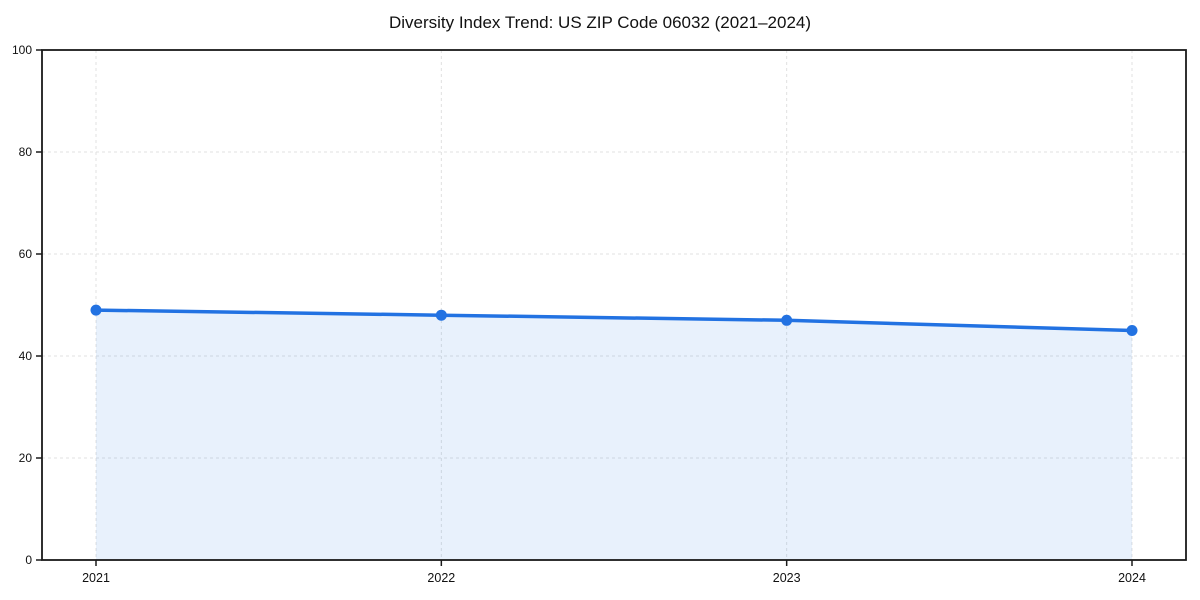 Image resolution: width=1200 pixels, height=600 pixels. What do you see at coordinates (96, 578) in the screenshot?
I see `x-tick-label: 2021` at bounding box center [96, 578].